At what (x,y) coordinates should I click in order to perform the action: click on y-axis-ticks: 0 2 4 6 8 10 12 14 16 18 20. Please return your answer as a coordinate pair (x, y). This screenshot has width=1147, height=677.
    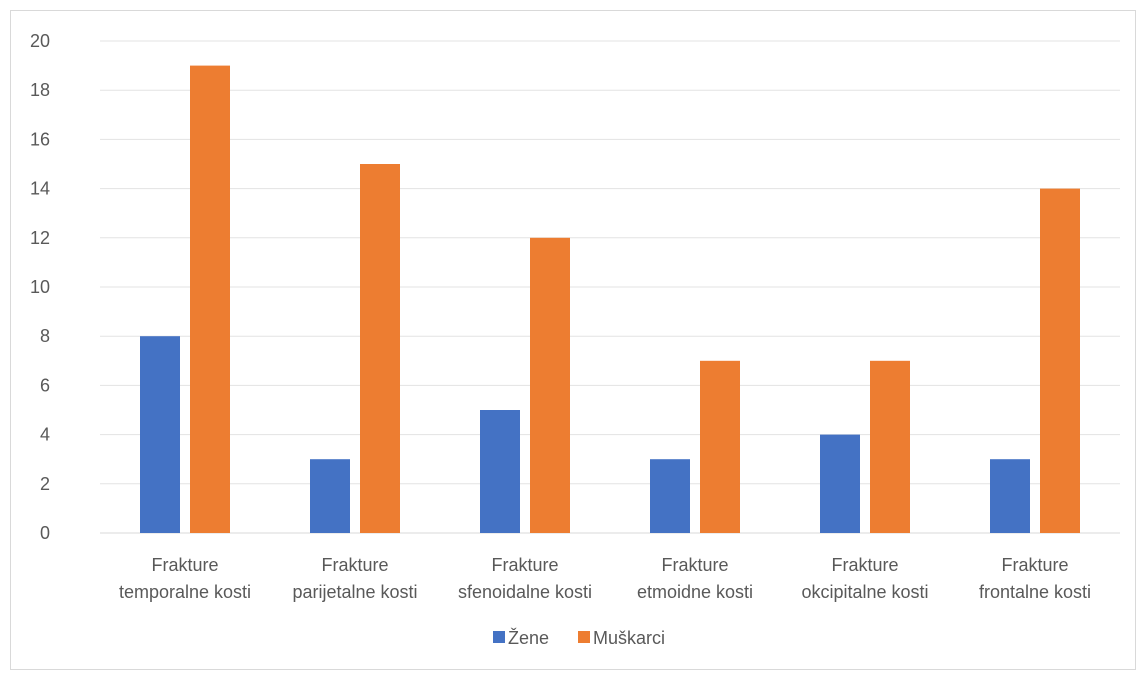
    Looking at the image, I should click on (40, 287).